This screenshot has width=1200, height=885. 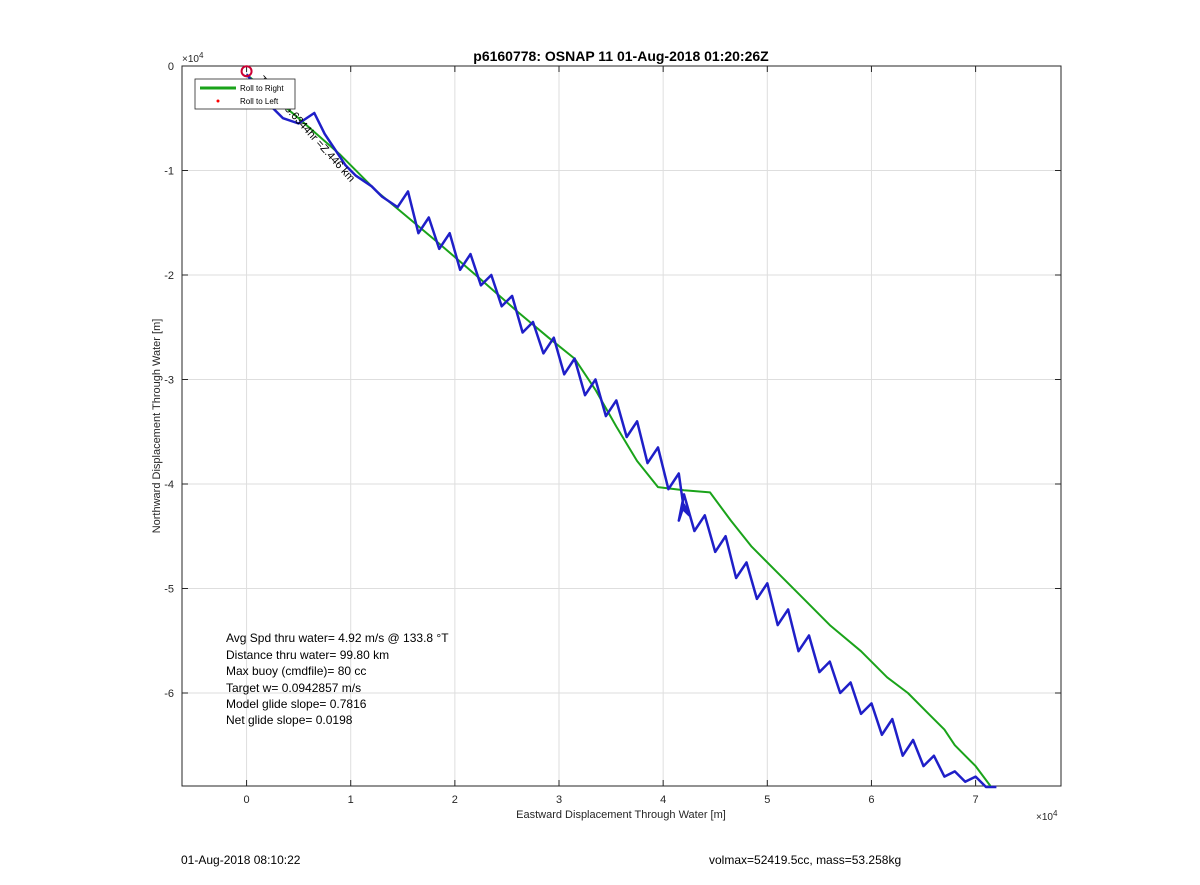 I want to click on chart-title: p6160778: OSNAP 11 01-Aug-2018 01:20:26Z, so click(x=621, y=56).